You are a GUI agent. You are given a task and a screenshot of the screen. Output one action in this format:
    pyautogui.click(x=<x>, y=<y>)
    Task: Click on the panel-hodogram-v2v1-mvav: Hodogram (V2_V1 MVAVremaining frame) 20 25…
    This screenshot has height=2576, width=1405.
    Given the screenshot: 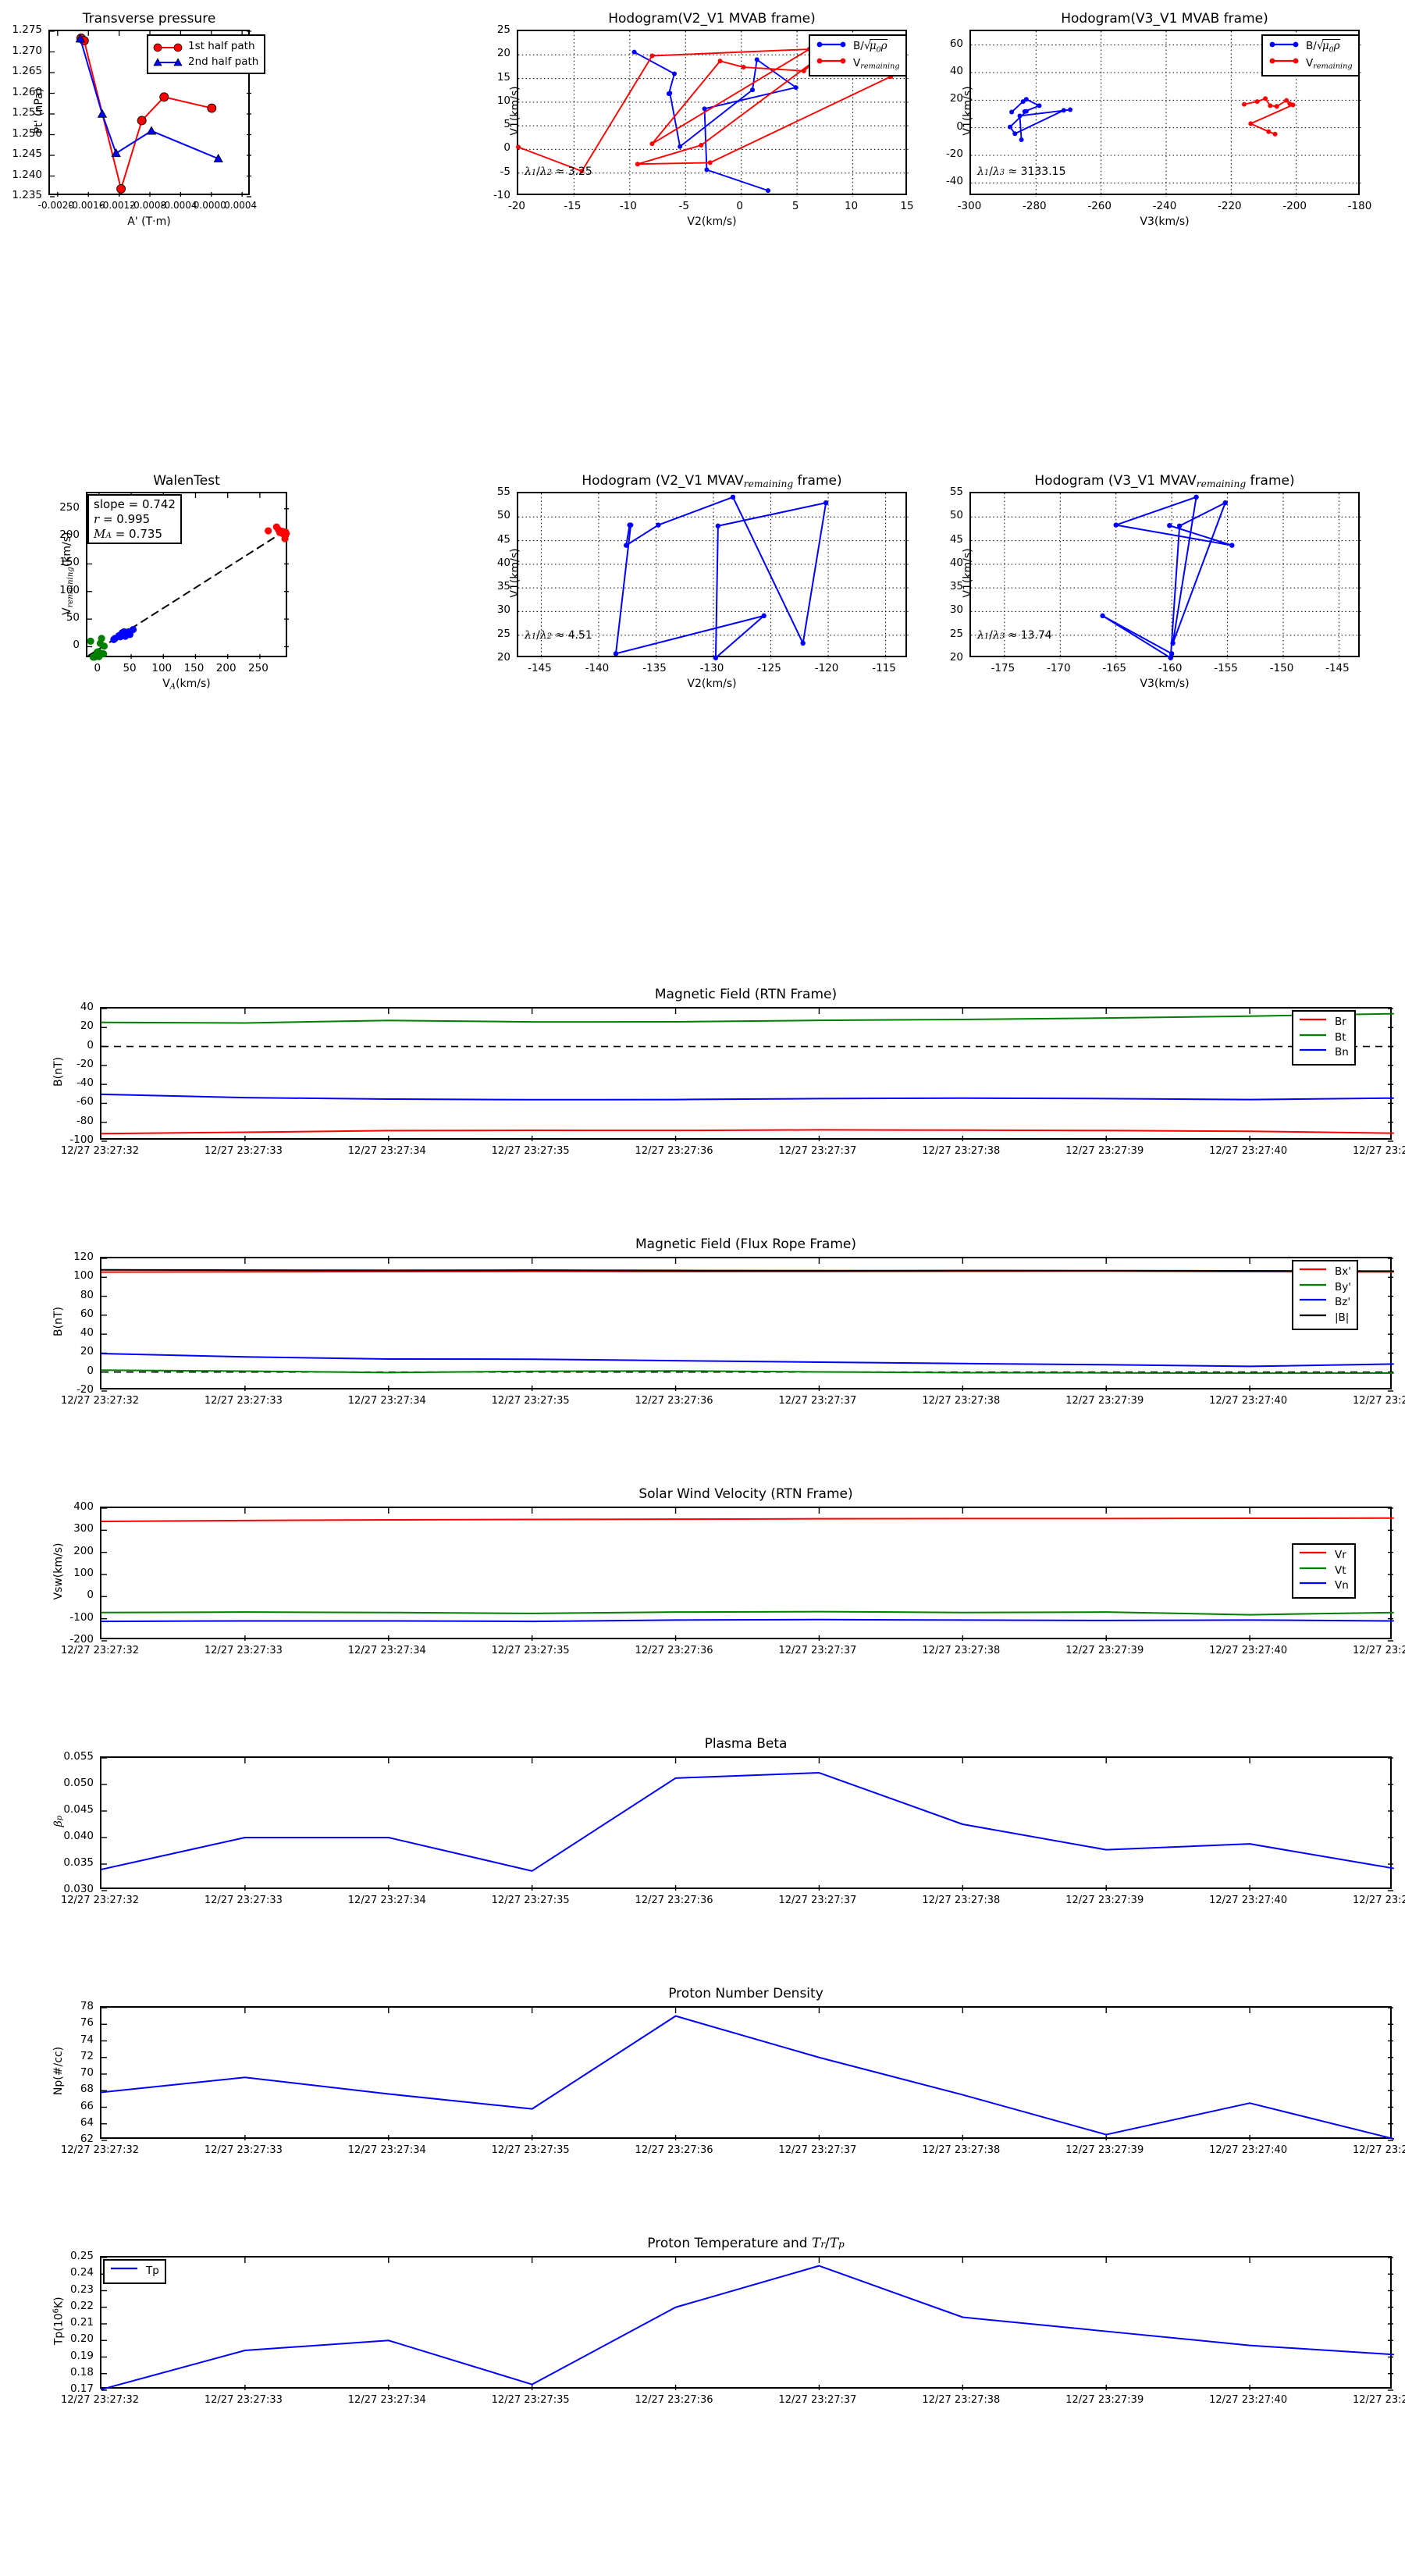 What is the action you would take?
    pyautogui.click(x=710, y=691)
    